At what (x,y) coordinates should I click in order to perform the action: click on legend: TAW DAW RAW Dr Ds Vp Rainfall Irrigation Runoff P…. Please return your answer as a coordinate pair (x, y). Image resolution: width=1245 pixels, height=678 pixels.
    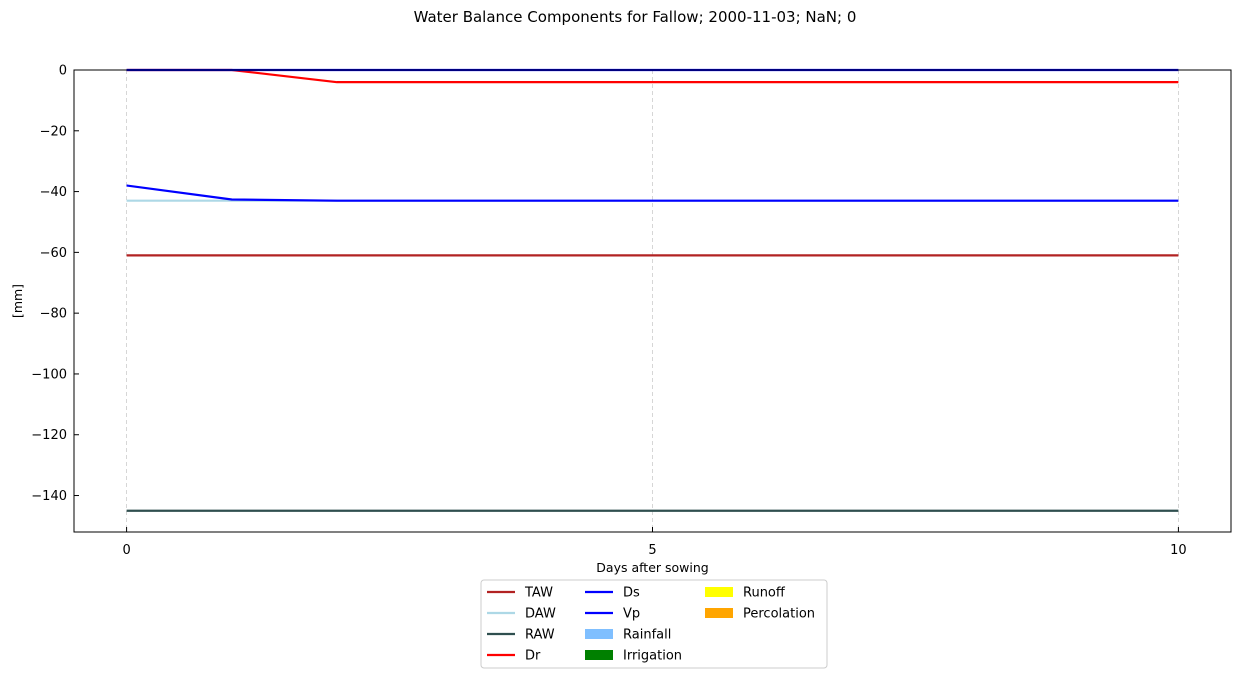
    Looking at the image, I should click on (654, 624).